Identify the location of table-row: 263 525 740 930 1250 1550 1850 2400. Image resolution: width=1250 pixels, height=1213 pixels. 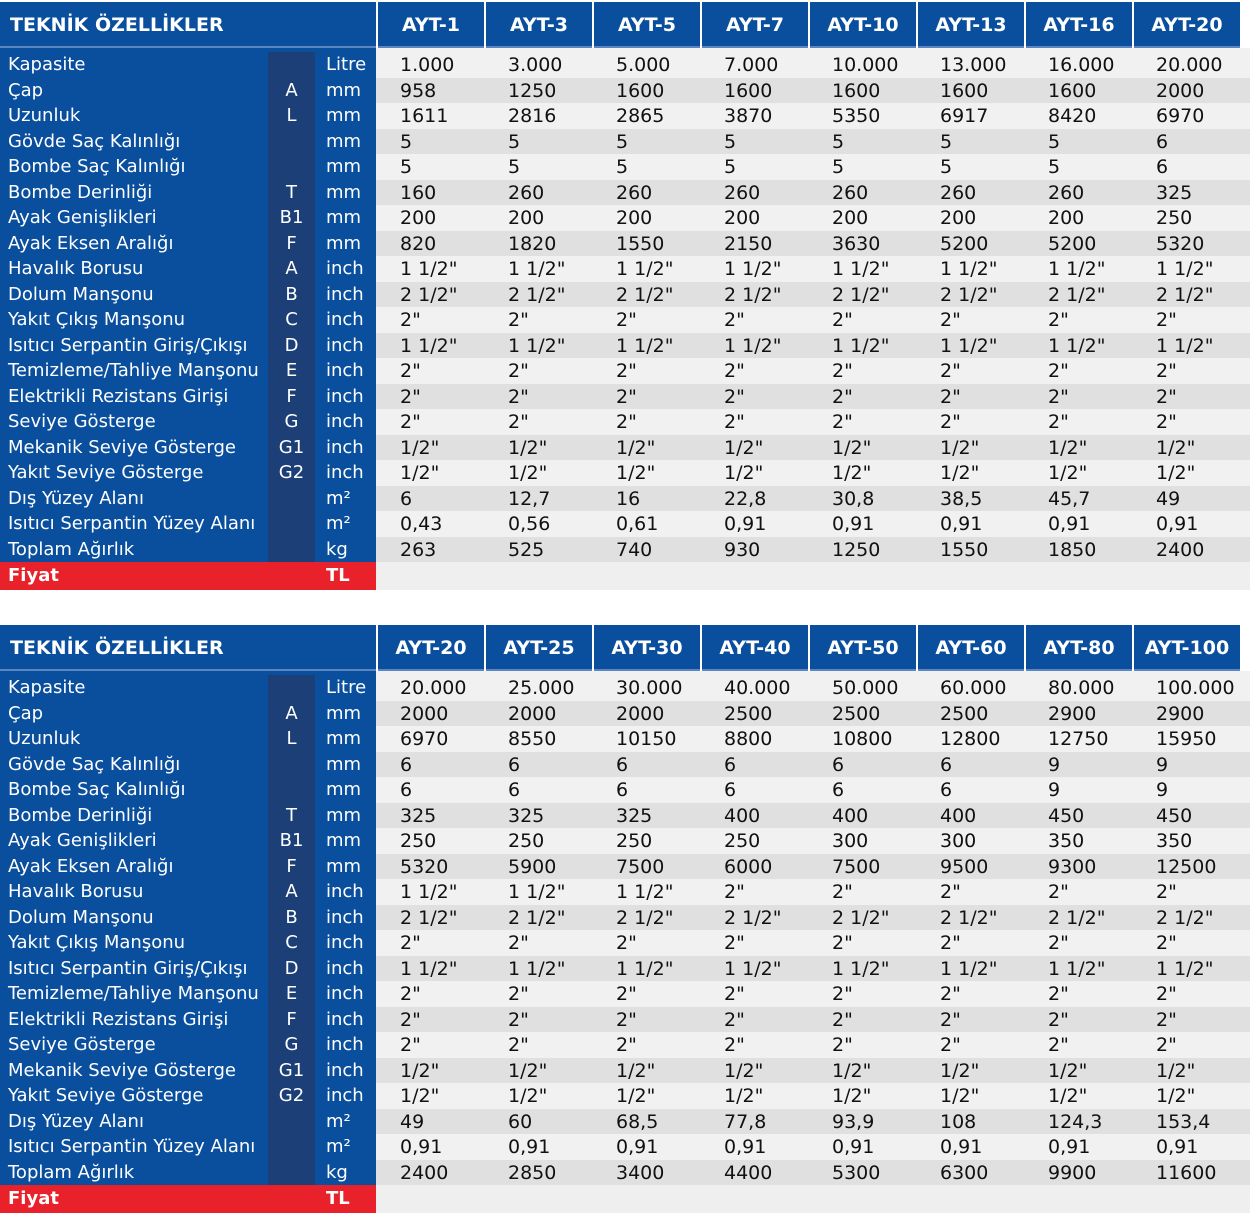
(813, 549).